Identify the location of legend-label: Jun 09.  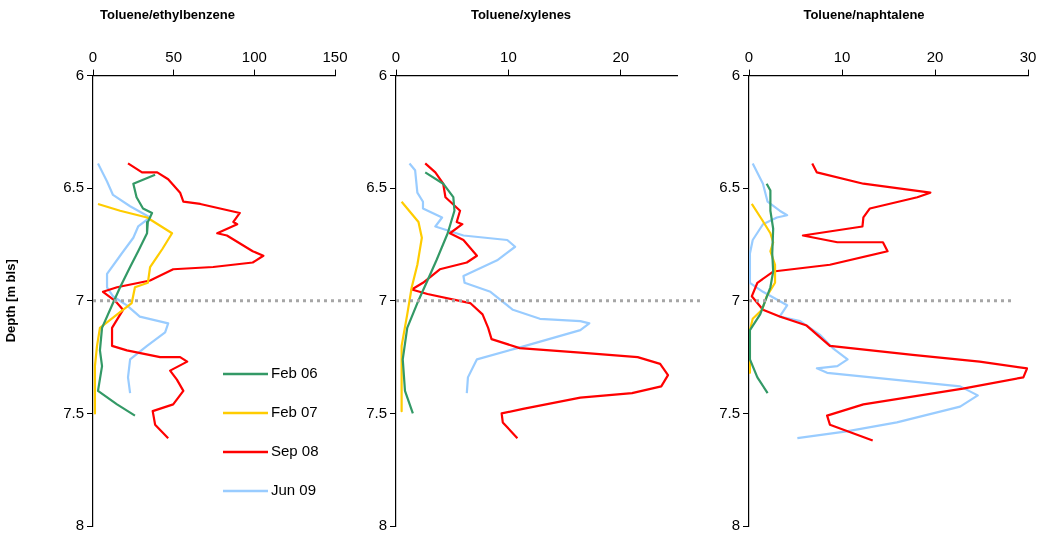
(294, 490).